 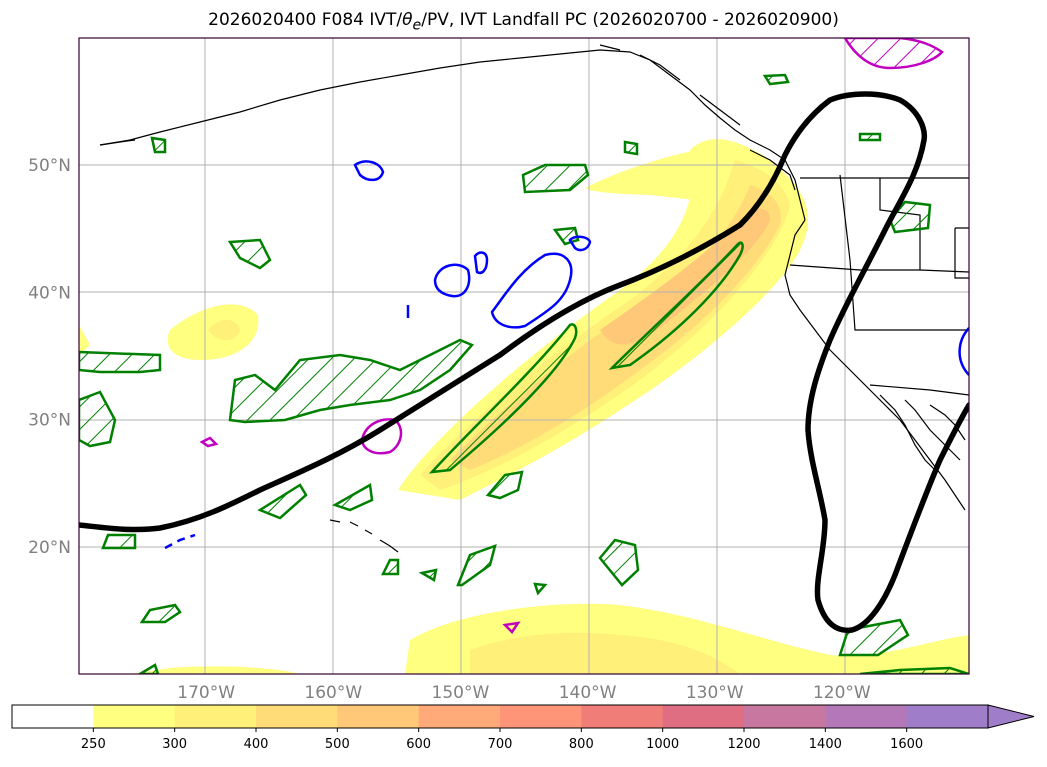 I want to click on magenta-circle, so click(x=381, y=436).